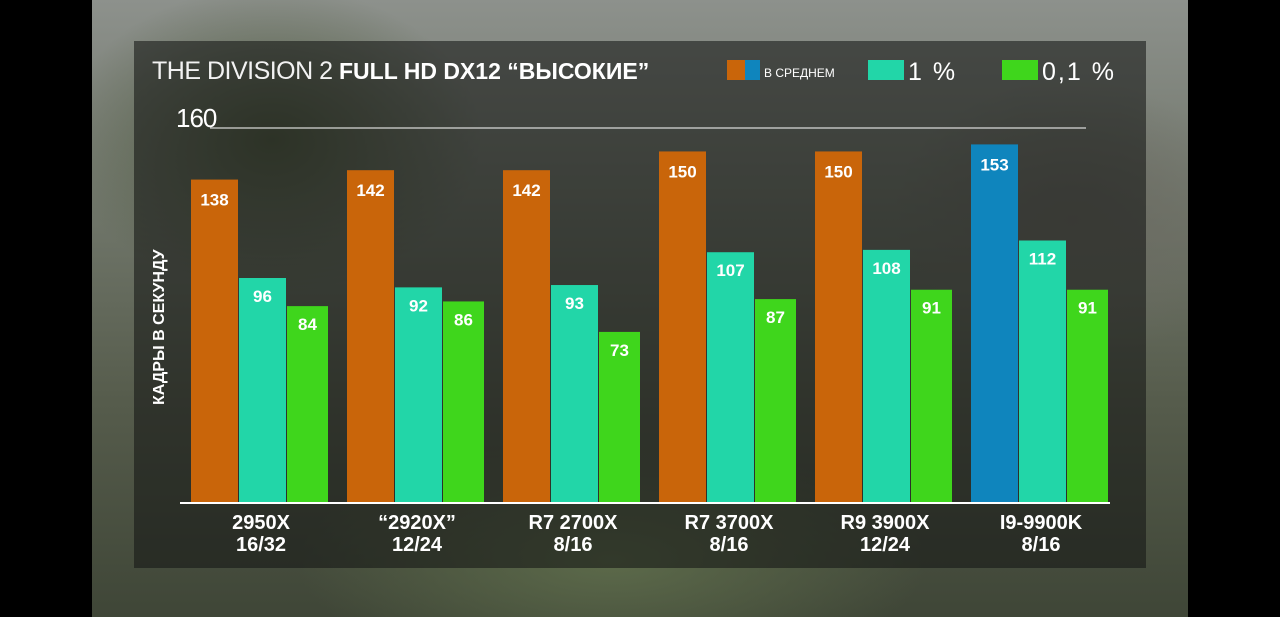 This screenshot has height=617, width=1280. What do you see at coordinates (463, 319) in the screenshot?
I see `bar-value-label: 86` at bounding box center [463, 319].